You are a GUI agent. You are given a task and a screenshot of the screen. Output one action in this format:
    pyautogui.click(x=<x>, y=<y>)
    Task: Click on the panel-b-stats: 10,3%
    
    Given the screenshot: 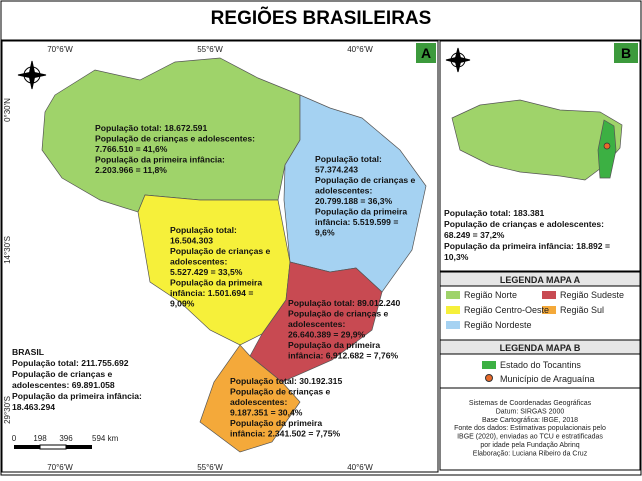 What is the action you would take?
    pyautogui.click(x=456, y=257)
    